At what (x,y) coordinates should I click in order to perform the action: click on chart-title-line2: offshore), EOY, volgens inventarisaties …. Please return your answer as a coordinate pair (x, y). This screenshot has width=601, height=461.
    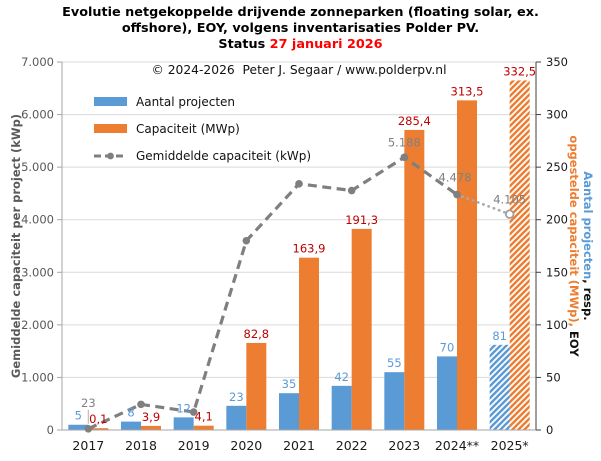
    Looking at the image, I should click on (300, 28).